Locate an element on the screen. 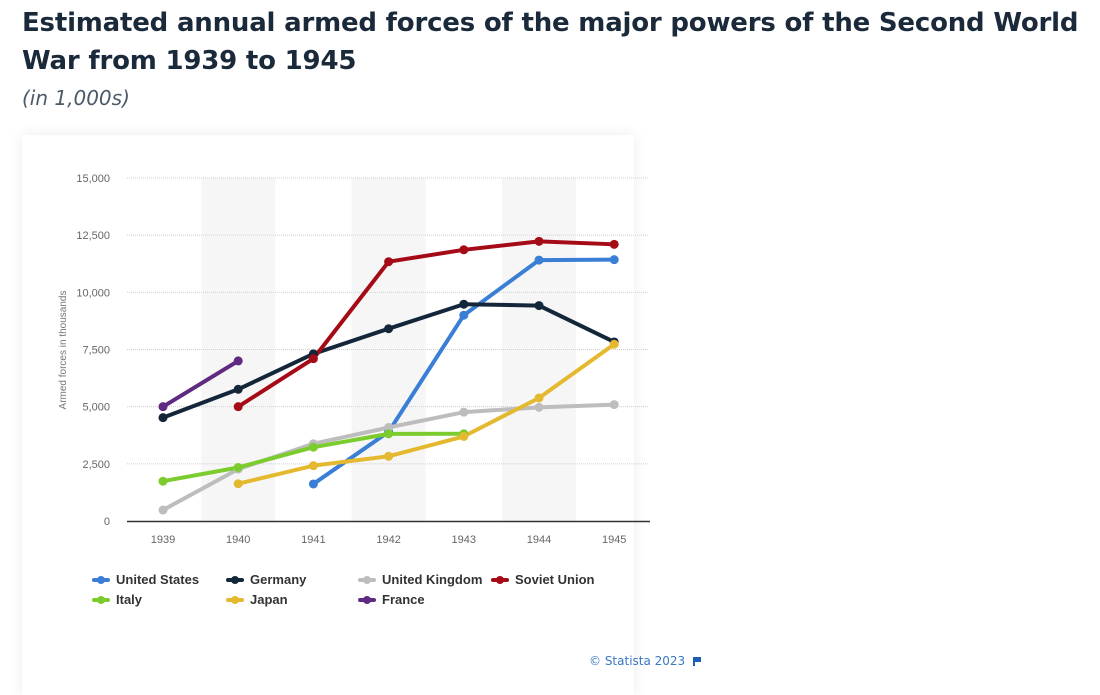 This screenshot has height=695, width=1100. legend-item-italy: Italy is located at coordinates (117, 599).